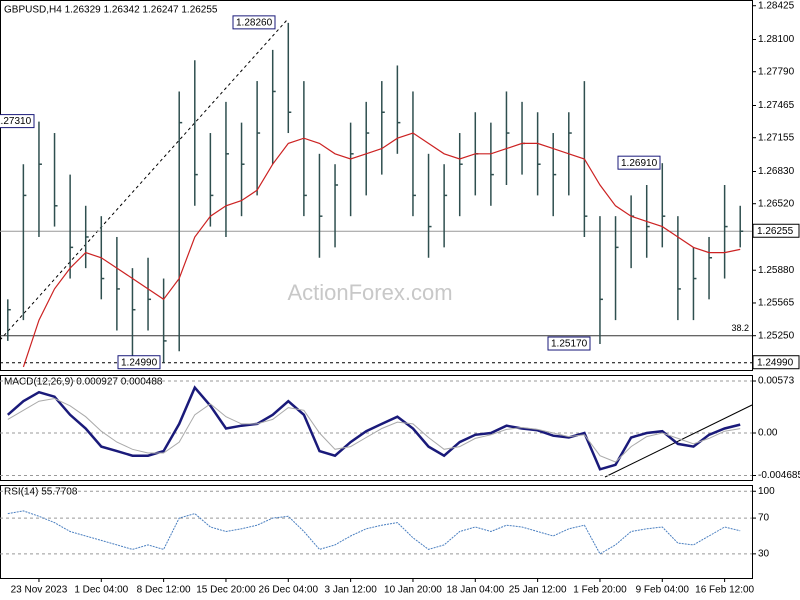 The image size is (800, 600). I want to click on price-box-label: 1.26255, so click(775, 231).